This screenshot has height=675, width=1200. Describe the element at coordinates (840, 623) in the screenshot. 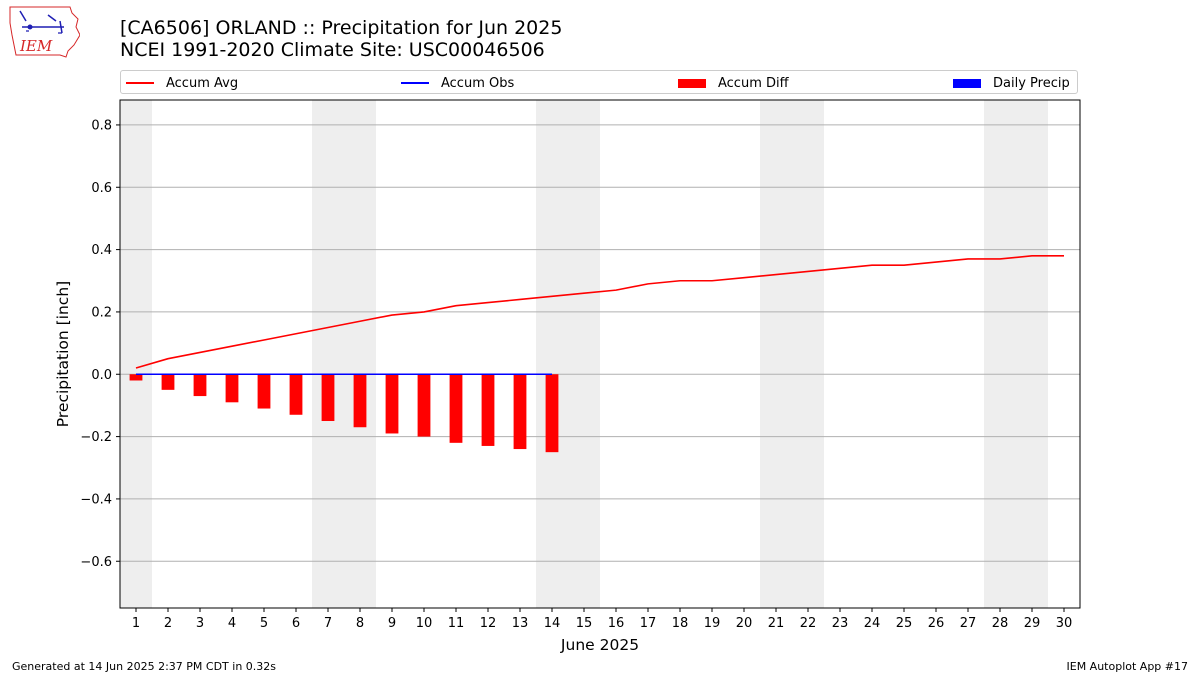

I see `x-tick-label: 23` at that location.